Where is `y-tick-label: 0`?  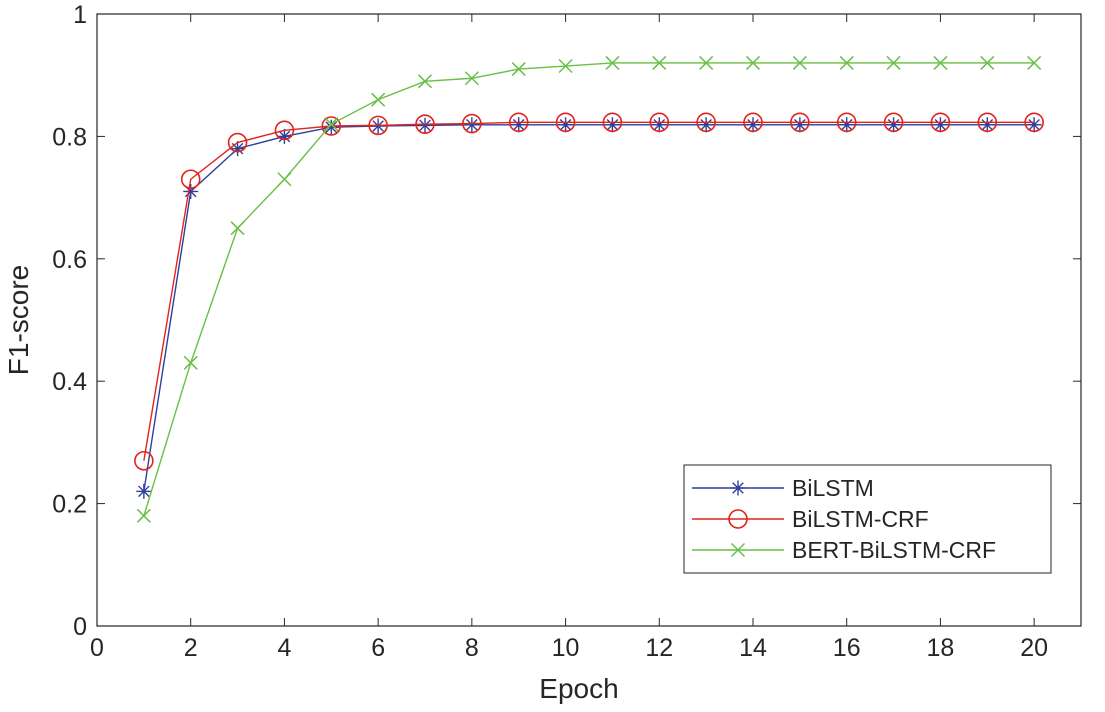 y-tick-label: 0 is located at coordinates (80, 627).